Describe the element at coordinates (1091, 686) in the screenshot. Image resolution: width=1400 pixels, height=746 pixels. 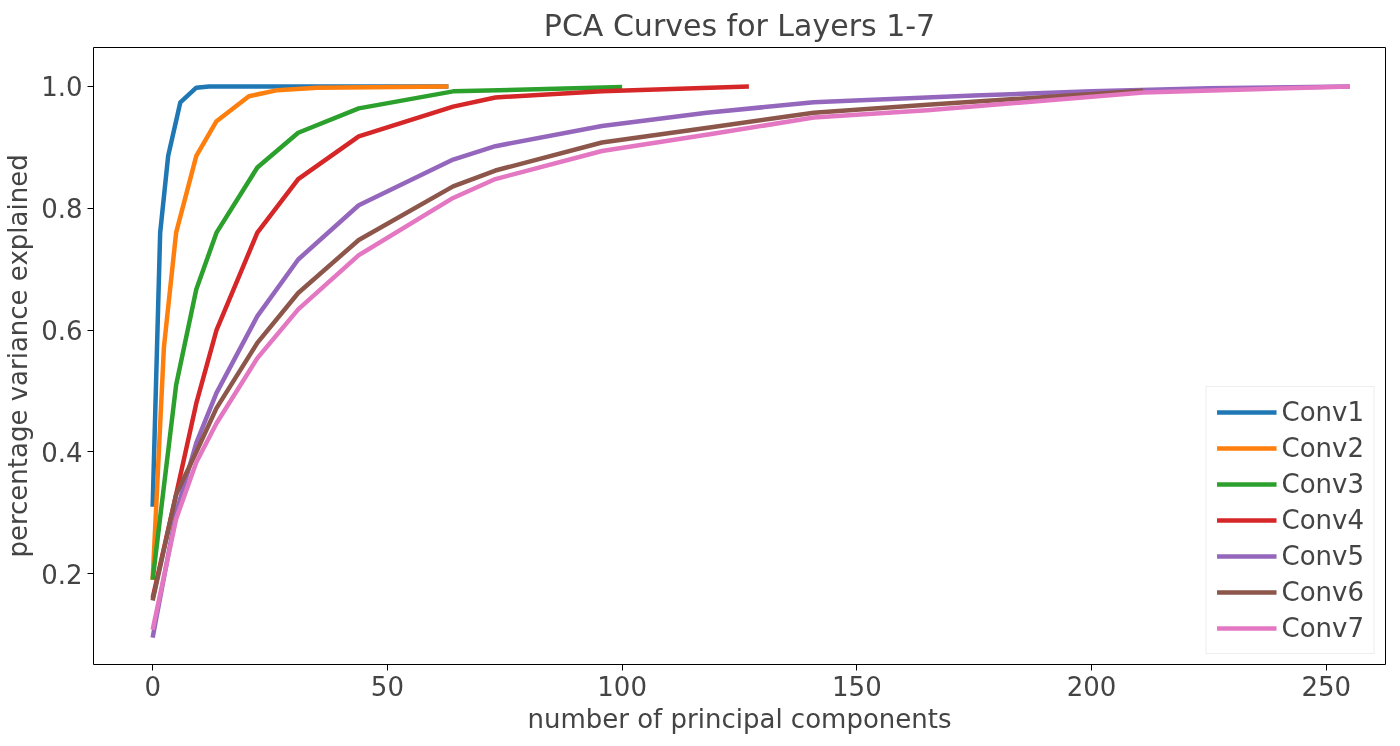
I see `x-tick-label: 200` at that location.